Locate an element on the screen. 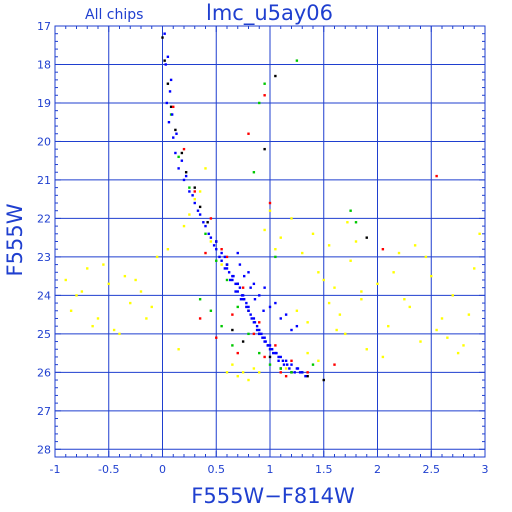 The width and height of the screenshot is (512, 512). y-tick-label: 23 is located at coordinates (44, 257).